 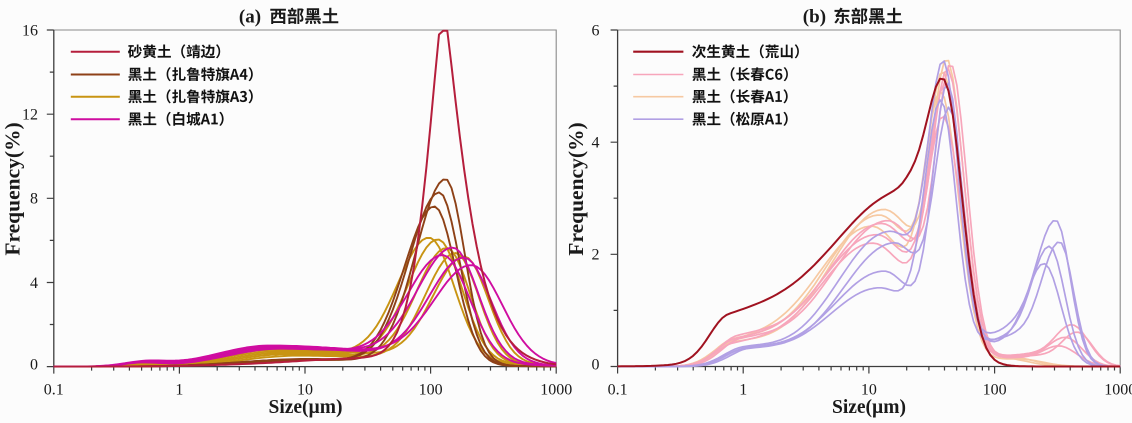 I want to click on svg-text: 16, so click(x=30, y=30).